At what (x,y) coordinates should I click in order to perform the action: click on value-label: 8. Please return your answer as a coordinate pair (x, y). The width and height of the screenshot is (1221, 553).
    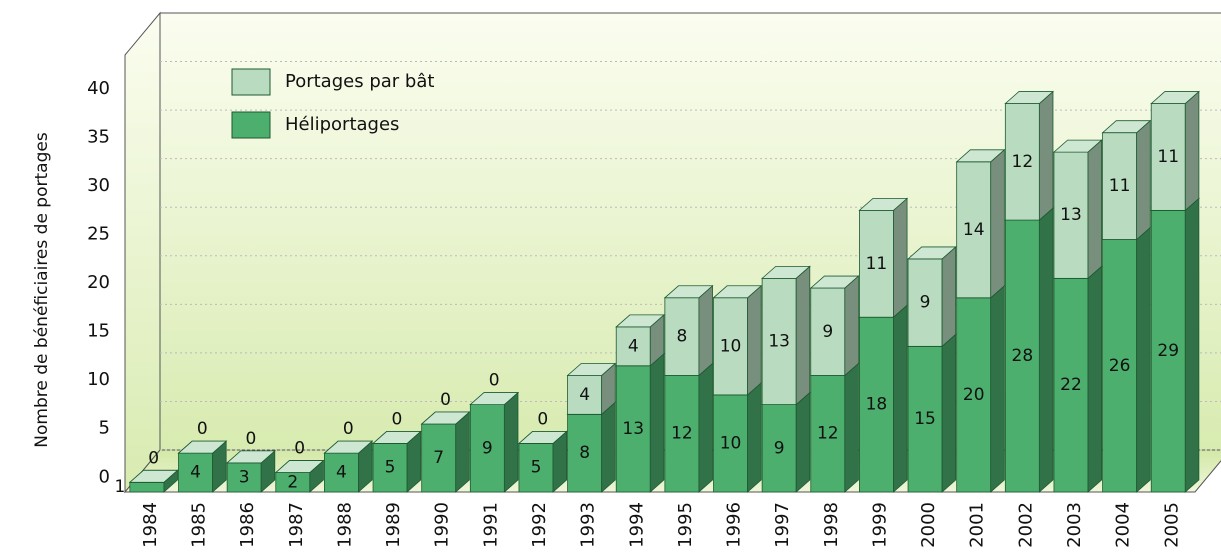
    Looking at the image, I should click on (584, 453).